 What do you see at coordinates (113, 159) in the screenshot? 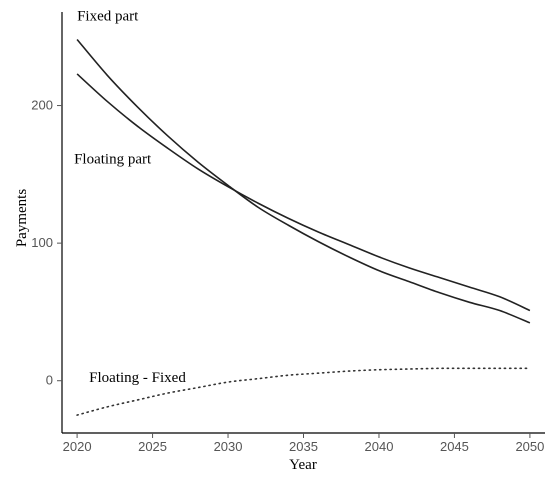
I see `annotation-label: Floating part` at bounding box center [113, 159].